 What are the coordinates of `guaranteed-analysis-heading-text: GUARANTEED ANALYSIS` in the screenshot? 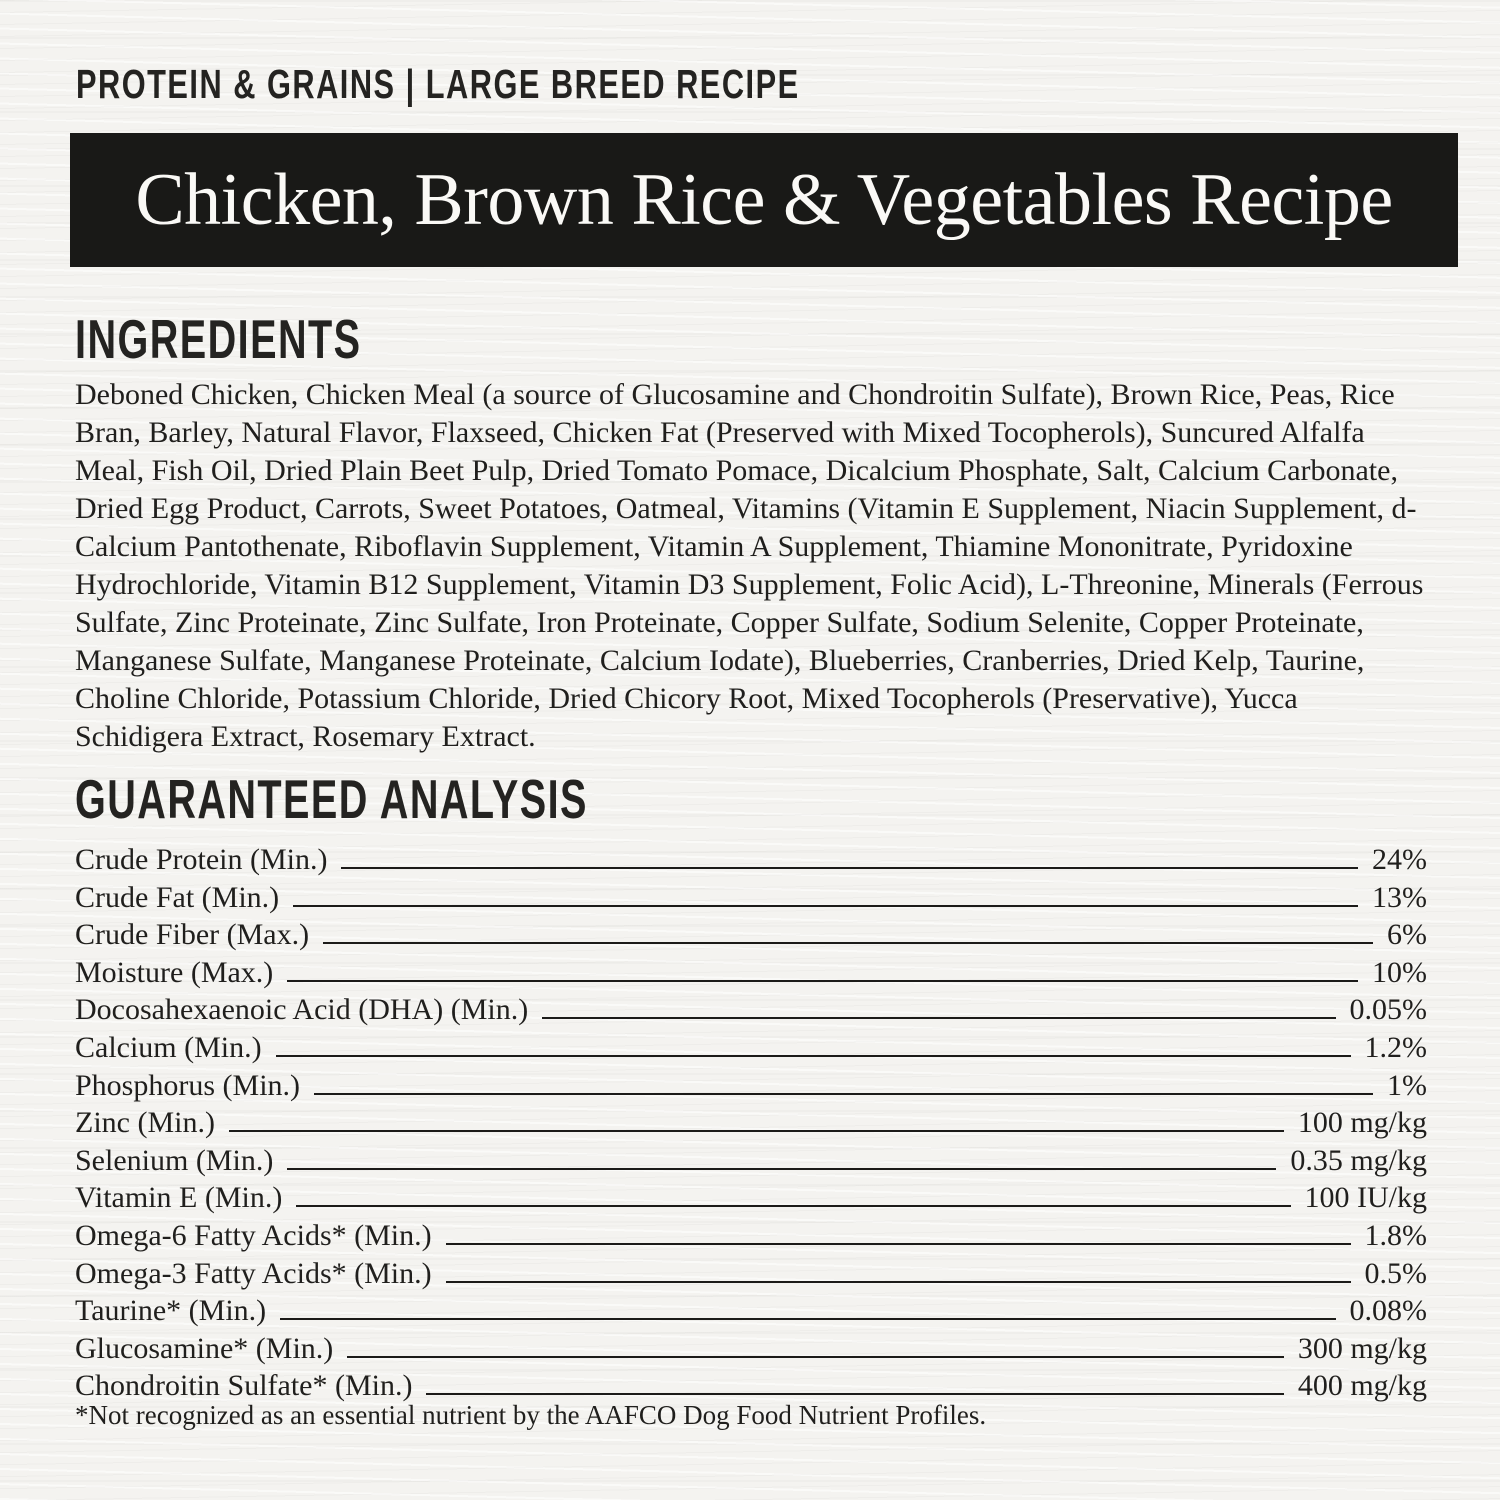 It's located at (331, 799).